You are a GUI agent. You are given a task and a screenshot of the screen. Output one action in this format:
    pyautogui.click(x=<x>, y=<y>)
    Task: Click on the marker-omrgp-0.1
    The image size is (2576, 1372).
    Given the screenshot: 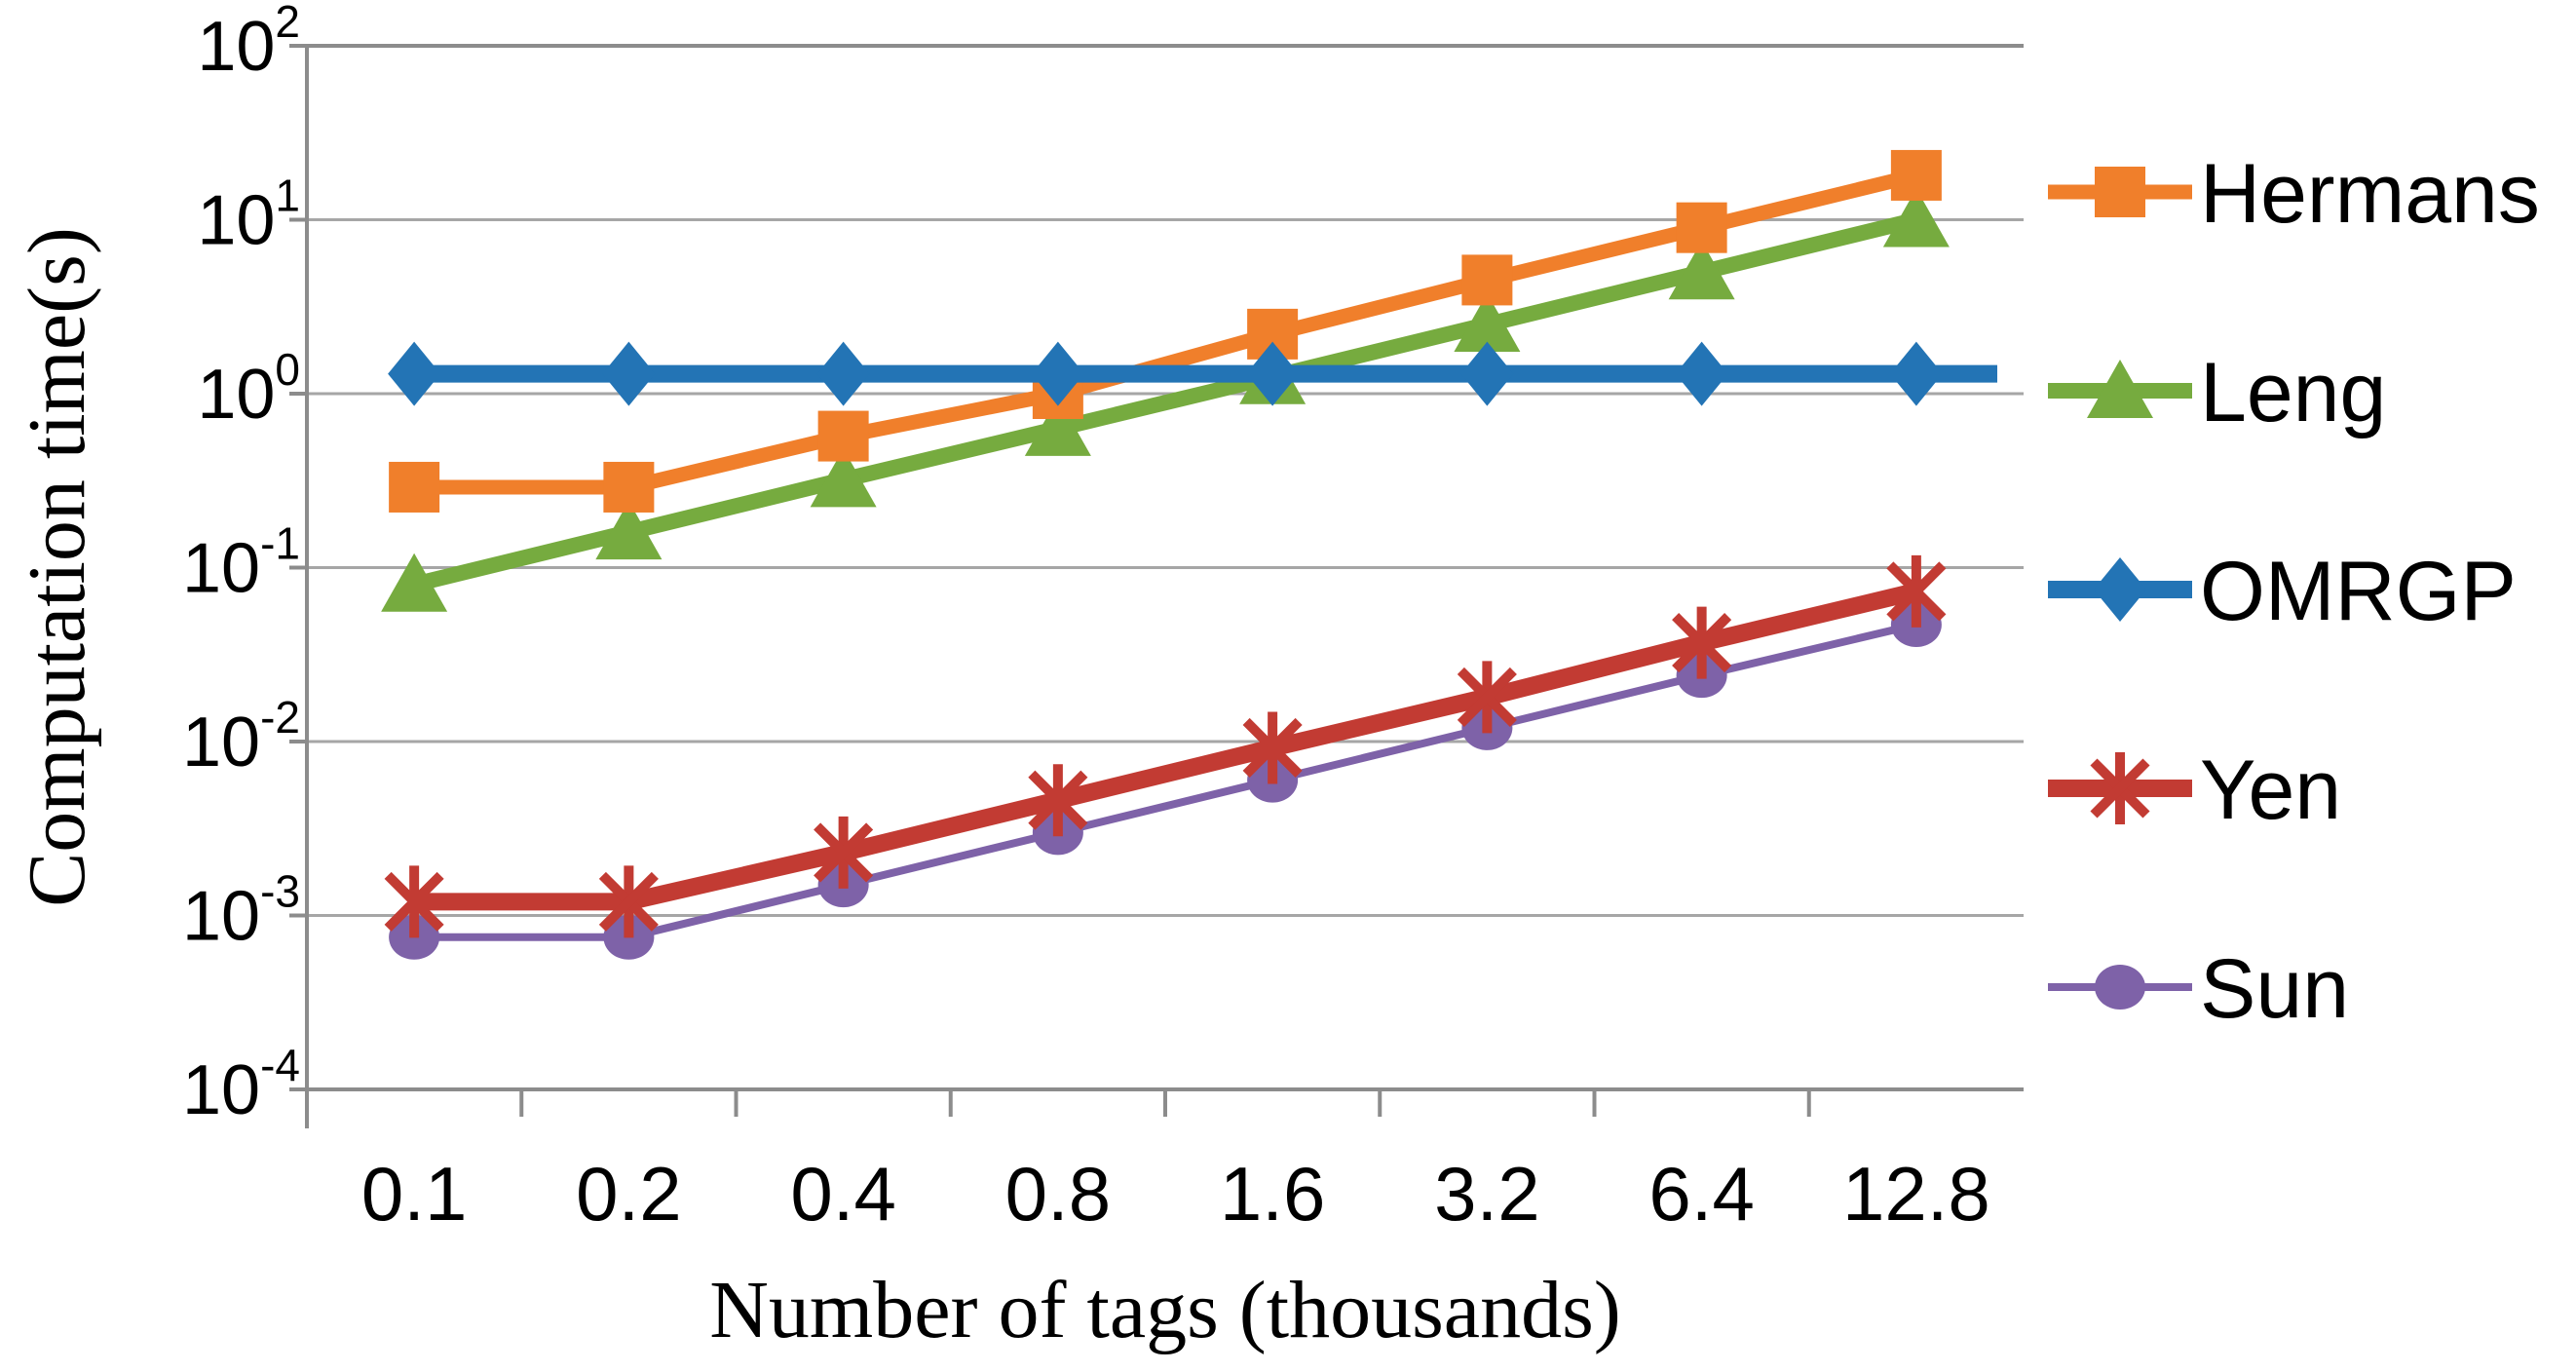 What is the action you would take?
    pyautogui.click(x=414, y=373)
    